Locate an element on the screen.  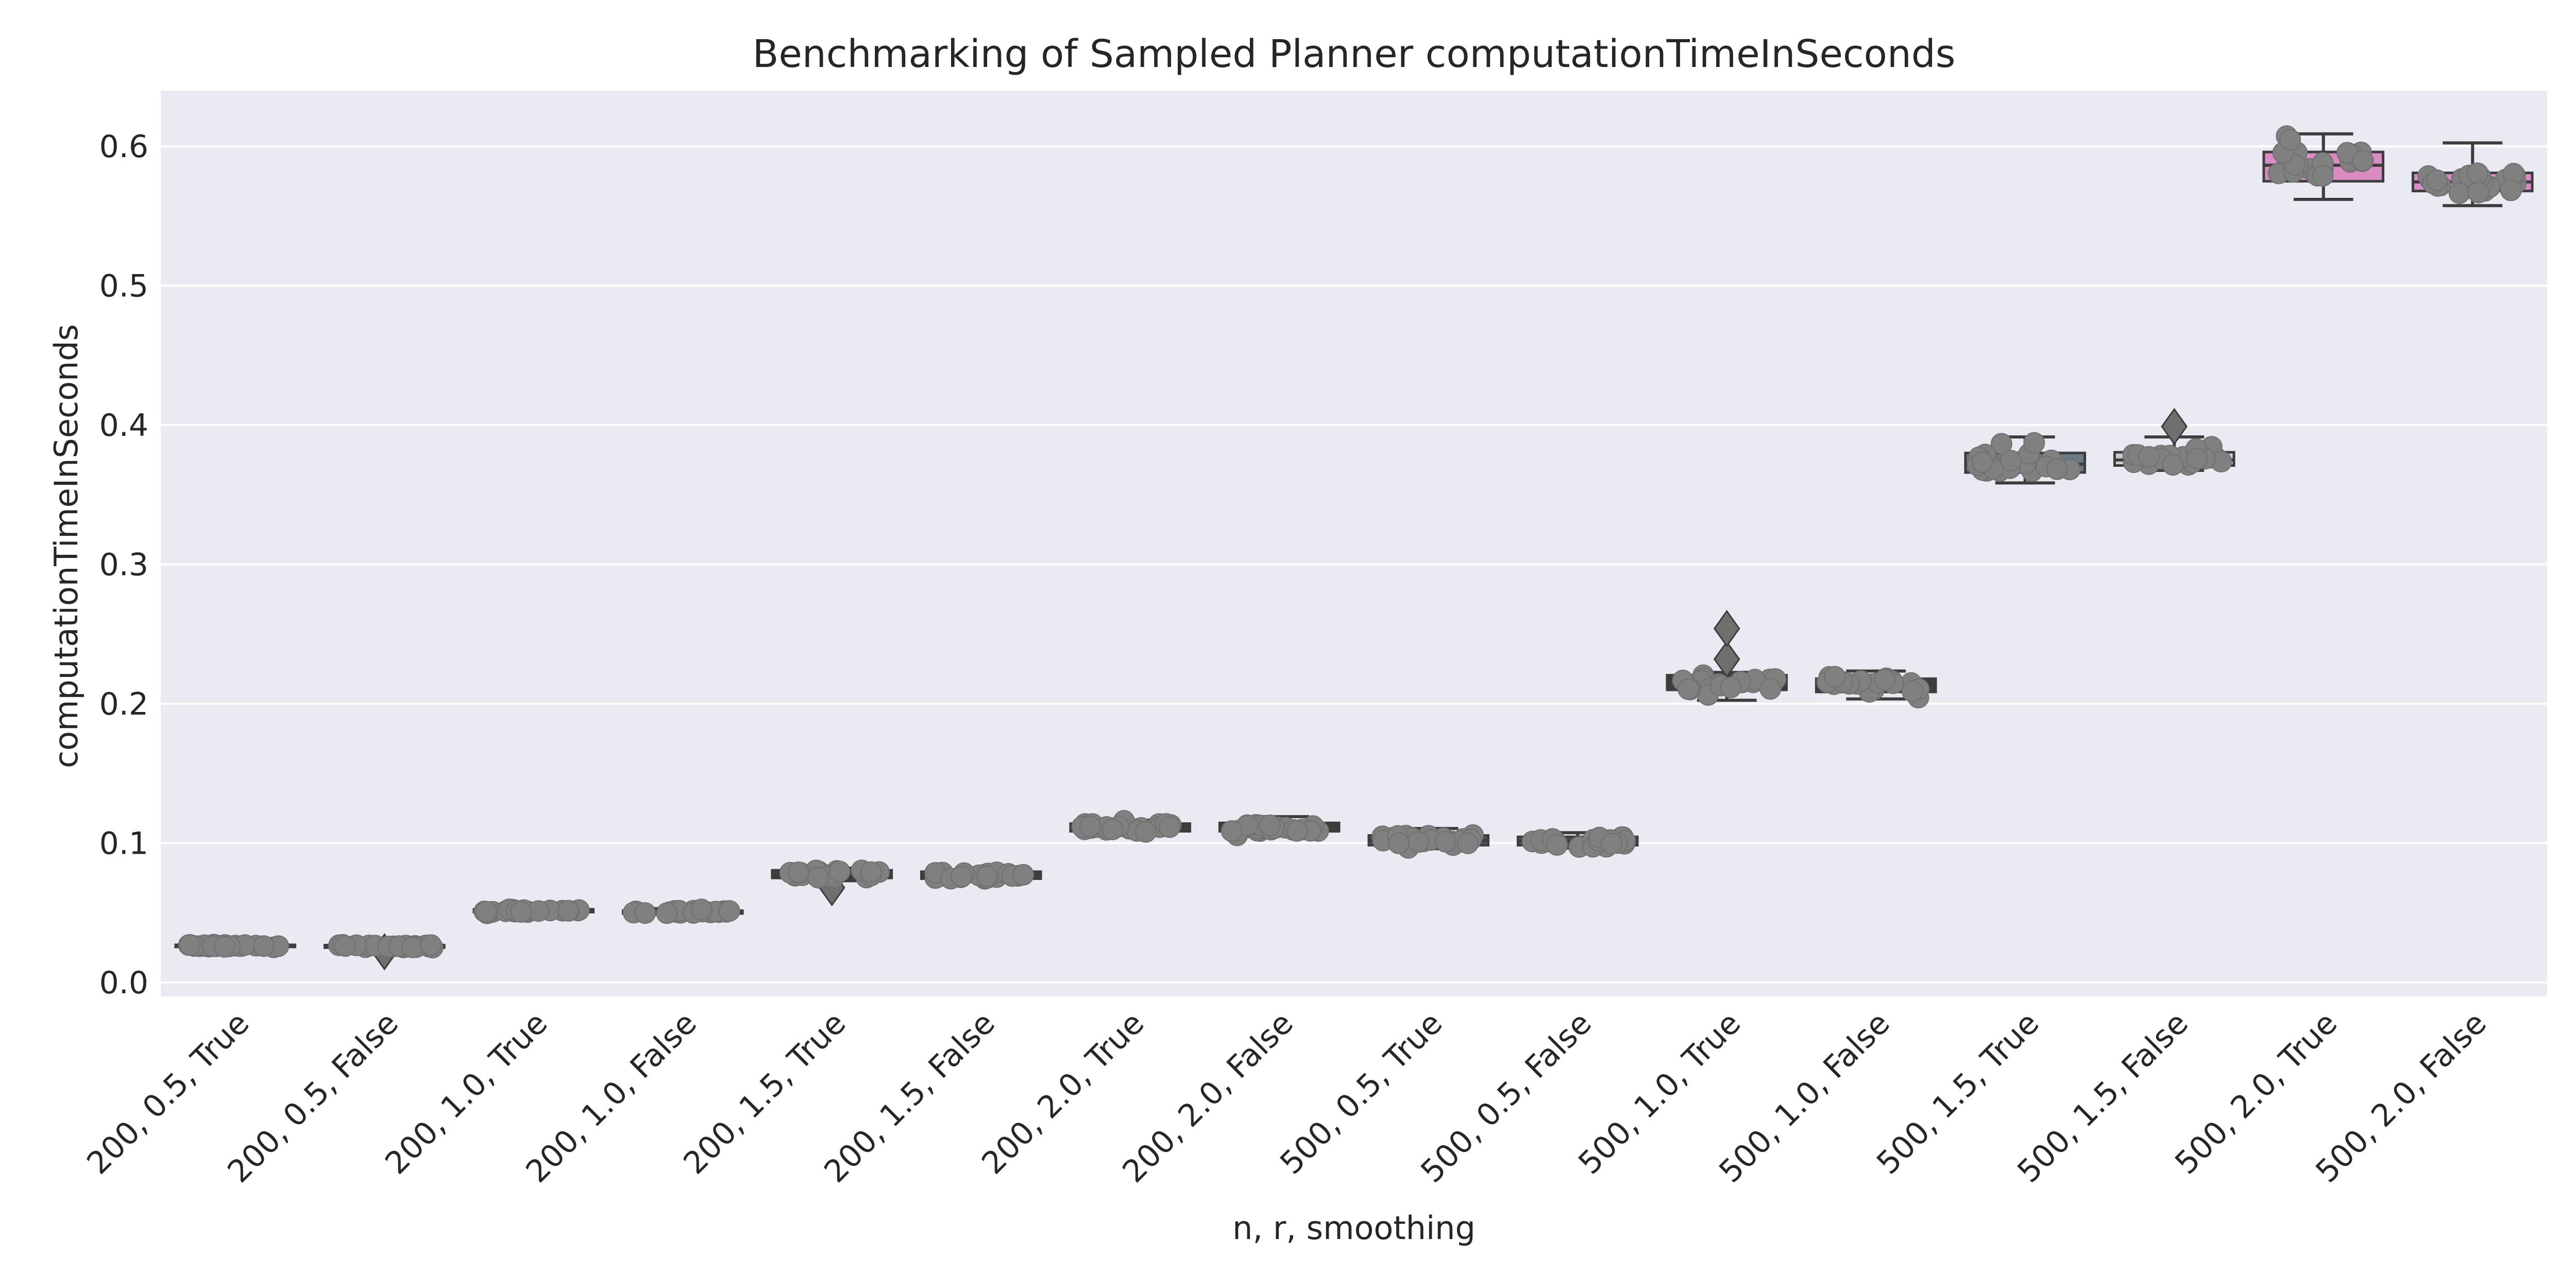
x-axis-label: n, r, smoothing is located at coordinates (1354, 1228).